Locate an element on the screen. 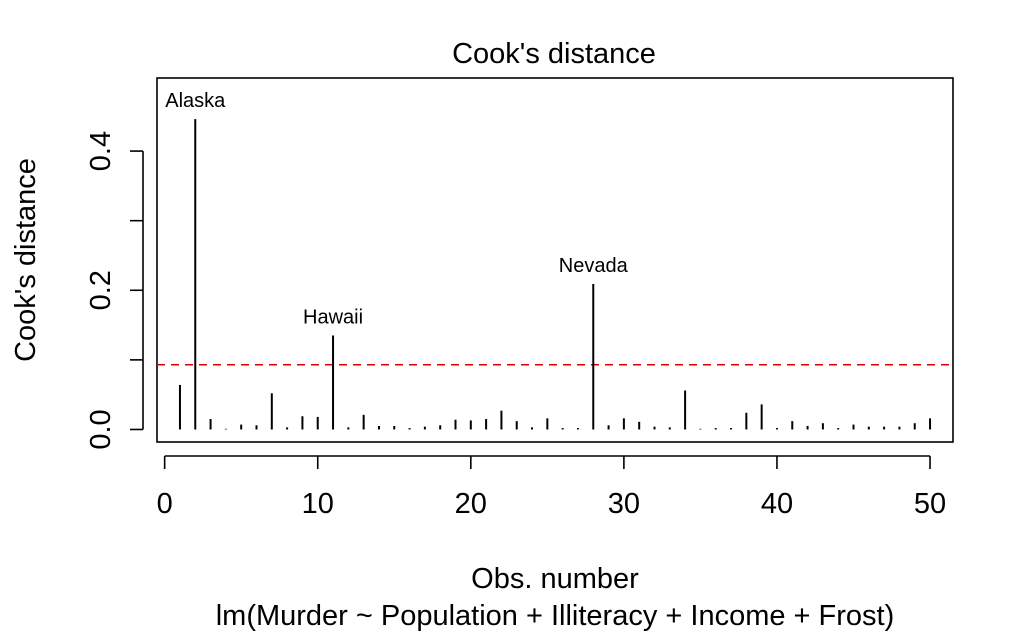  x-tick-label: 0 is located at coordinates (165, 504).